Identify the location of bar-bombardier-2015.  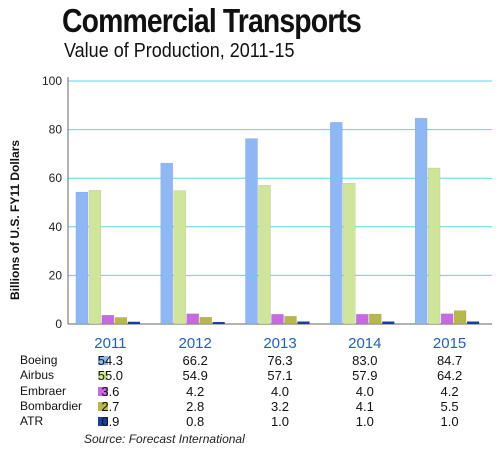
(460, 317).